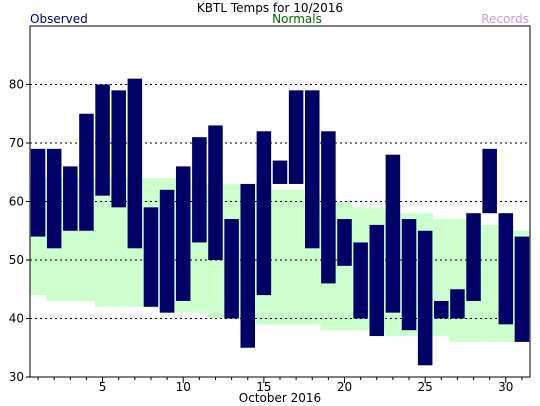 This screenshot has height=406, width=540. What do you see at coordinates (16, 202) in the screenshot?
I see `y-tick-label-60: 60` at bounding box center [16, 202].